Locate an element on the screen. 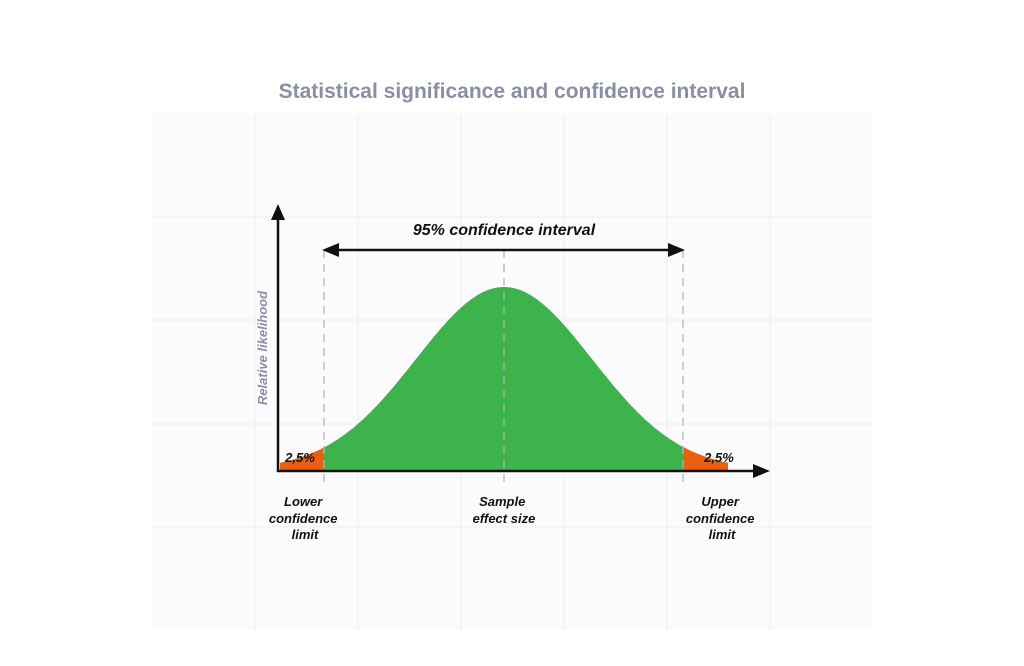 The height and width of the screenshot is (666, 1024). upper-limit-label-line3: limit is located at coordinates (722, 534).